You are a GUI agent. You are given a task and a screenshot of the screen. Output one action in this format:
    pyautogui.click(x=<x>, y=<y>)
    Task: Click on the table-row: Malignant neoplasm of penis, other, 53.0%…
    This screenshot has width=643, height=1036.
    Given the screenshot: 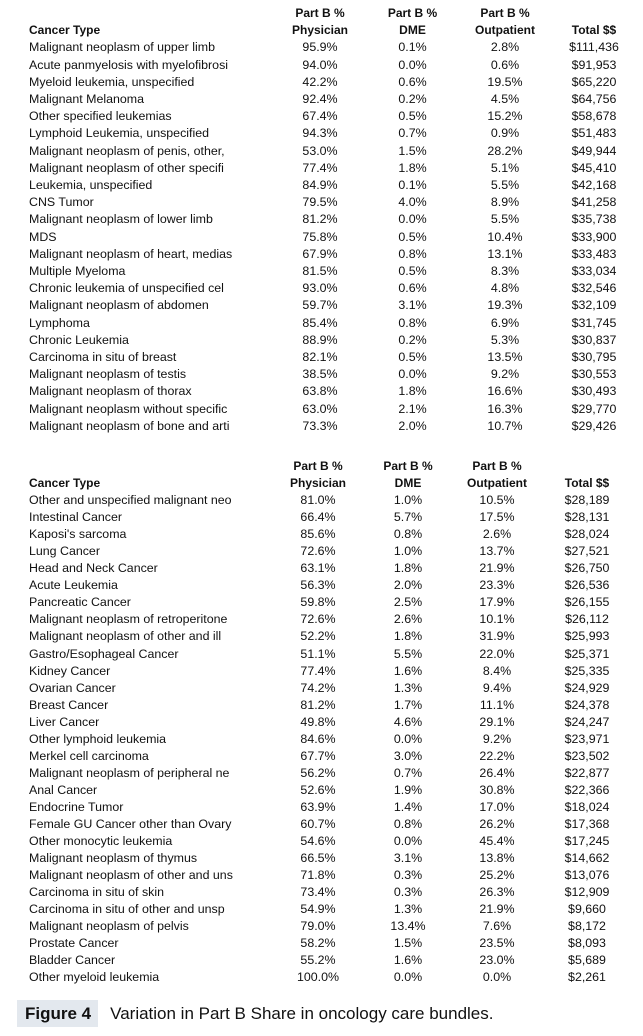 What is the action you would take?
    pyautogui.click(x=333, y=151)
    